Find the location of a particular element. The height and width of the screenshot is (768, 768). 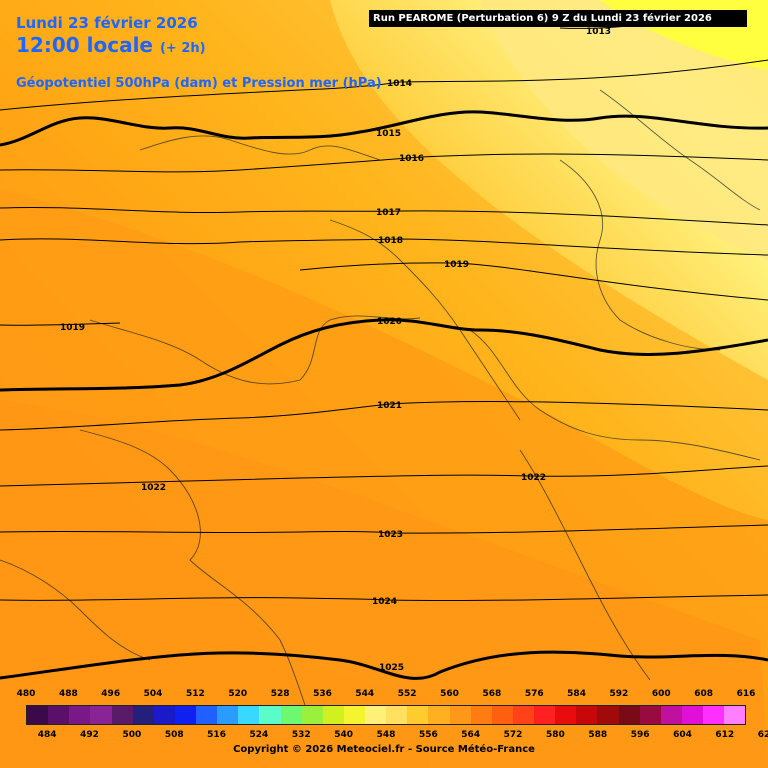

isobar-label: 1024 is located at coordinates (384, 602).